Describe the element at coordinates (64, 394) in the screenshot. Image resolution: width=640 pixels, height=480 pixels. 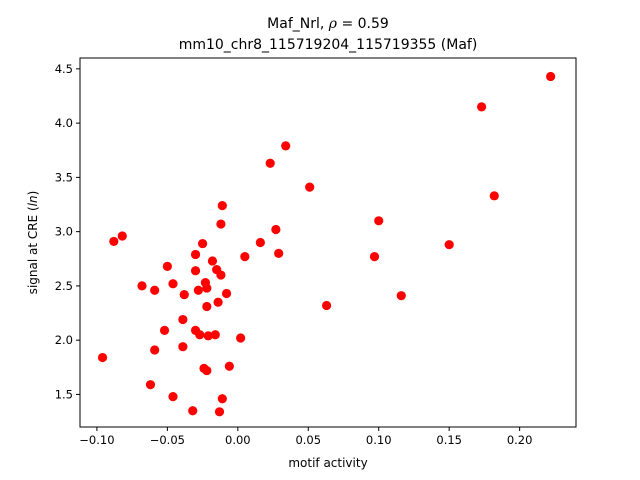
I see `y-tick-label: 1.5` at that location.